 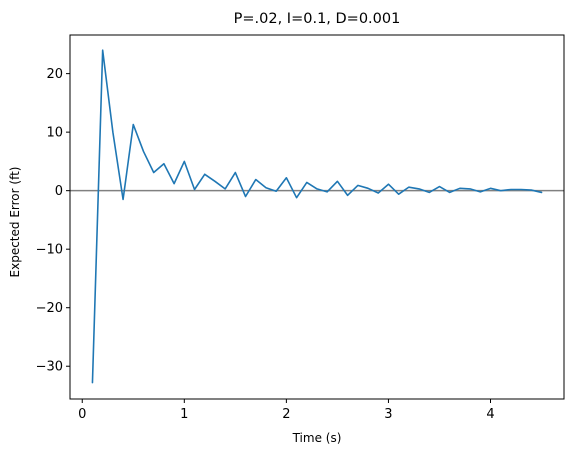 I want to click on y-tick-label: −30, so click(x=49, y=367).